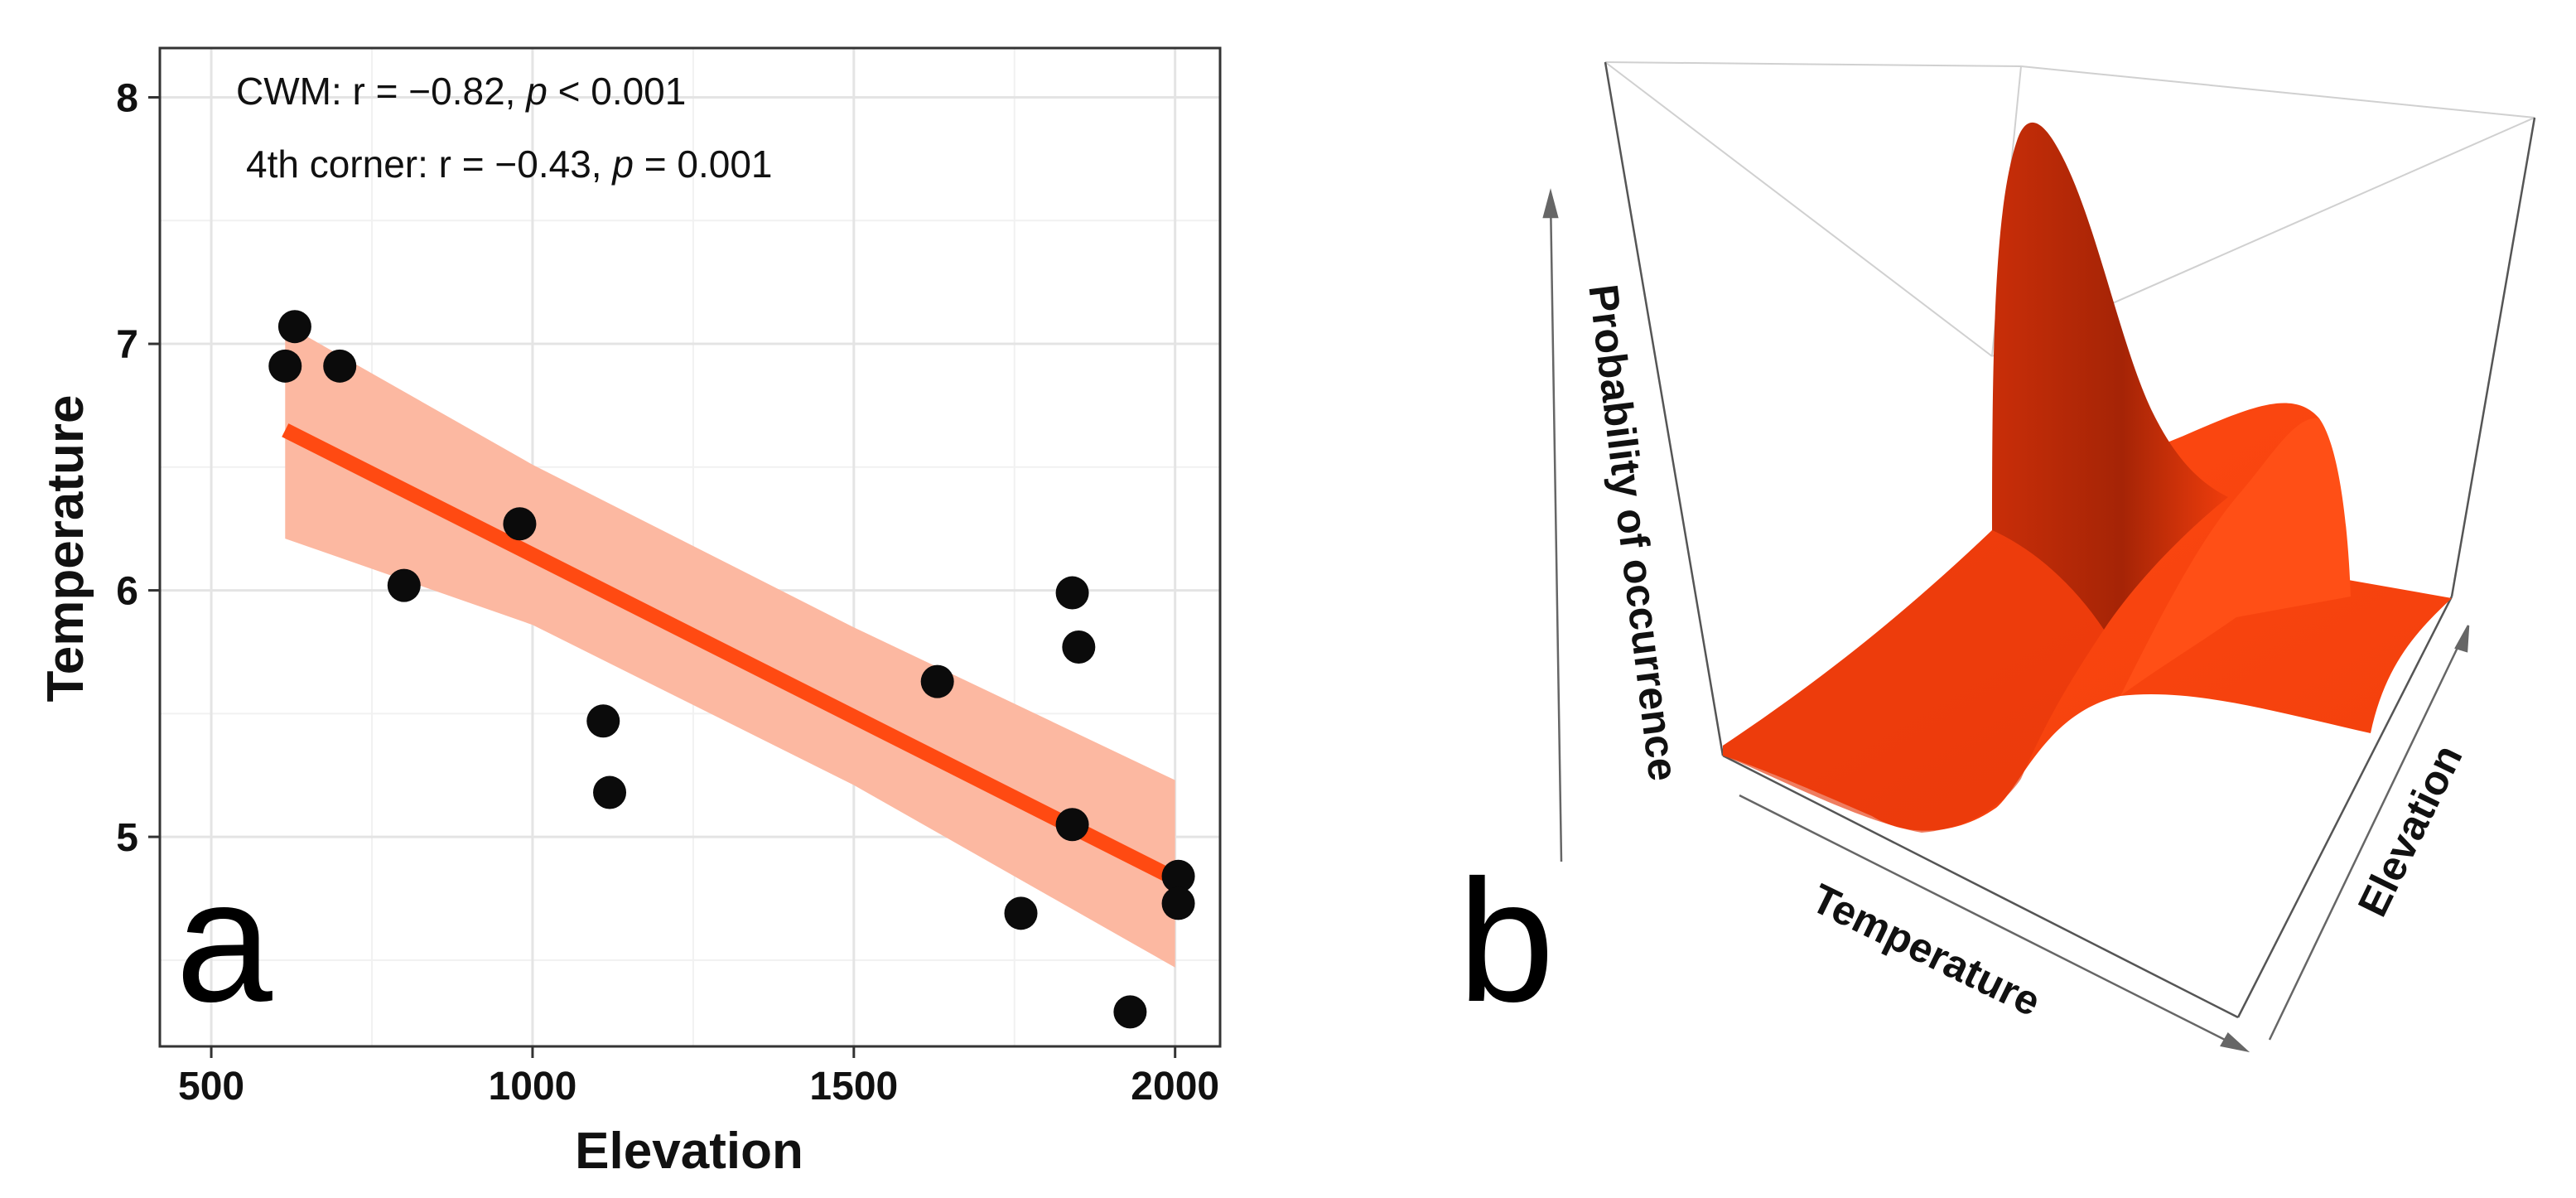 This screenshot has height=1198, width=2576. Describe the element at coordinates (854, 1087) in the screenshot. I see `x-tick-label: 1500` at that location.